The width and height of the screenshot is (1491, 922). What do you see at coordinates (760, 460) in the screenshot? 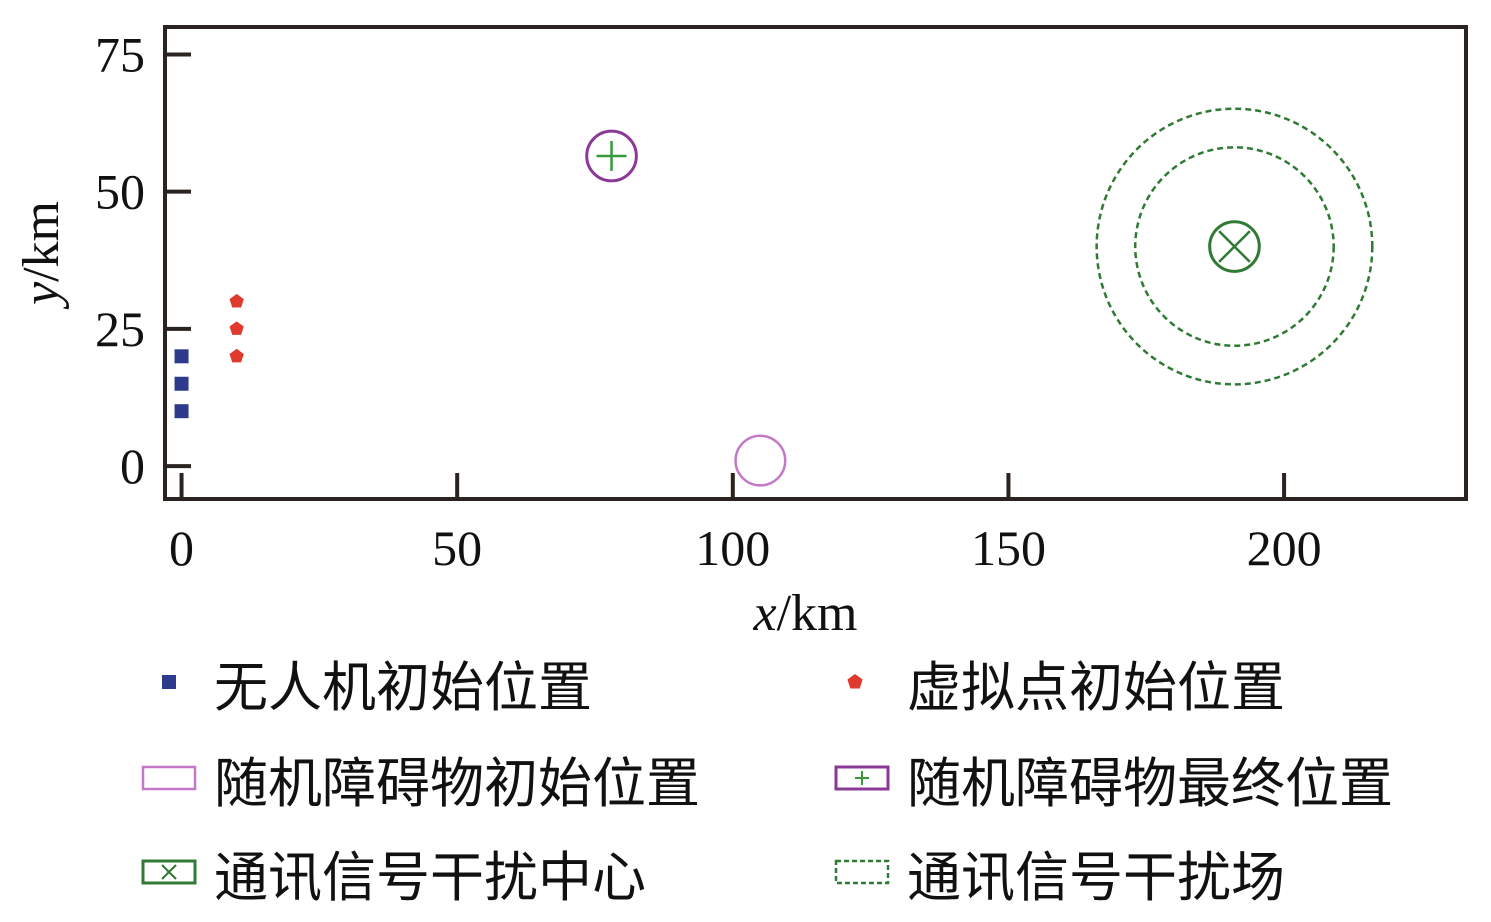
I see `obstacle-initial-position` at bounding box center [760, 460].